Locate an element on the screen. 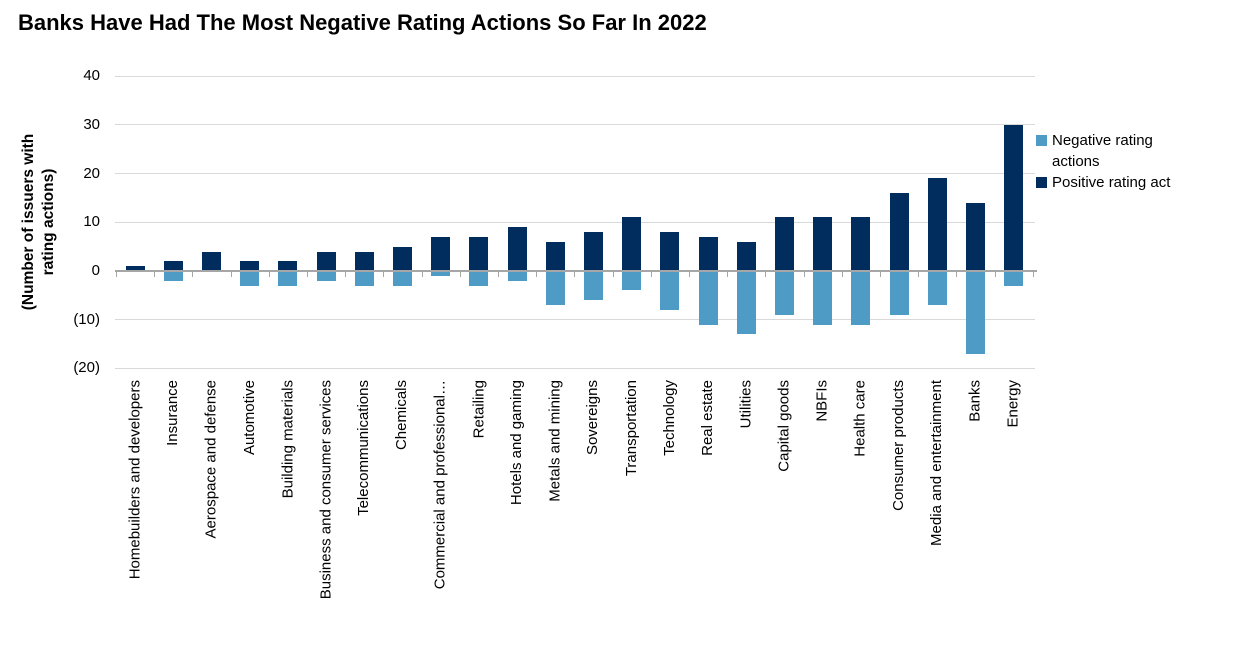  x-axis-label: Homebuilders and developers is located at coordinates (135, 480).